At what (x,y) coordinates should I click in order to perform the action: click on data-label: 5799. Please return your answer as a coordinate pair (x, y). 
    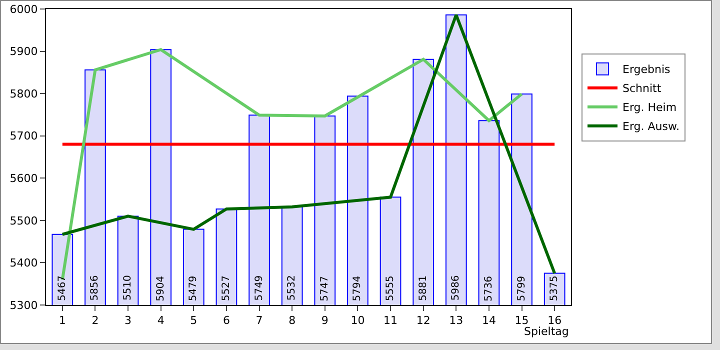
    Looking at the image, I should click on (522, 289).